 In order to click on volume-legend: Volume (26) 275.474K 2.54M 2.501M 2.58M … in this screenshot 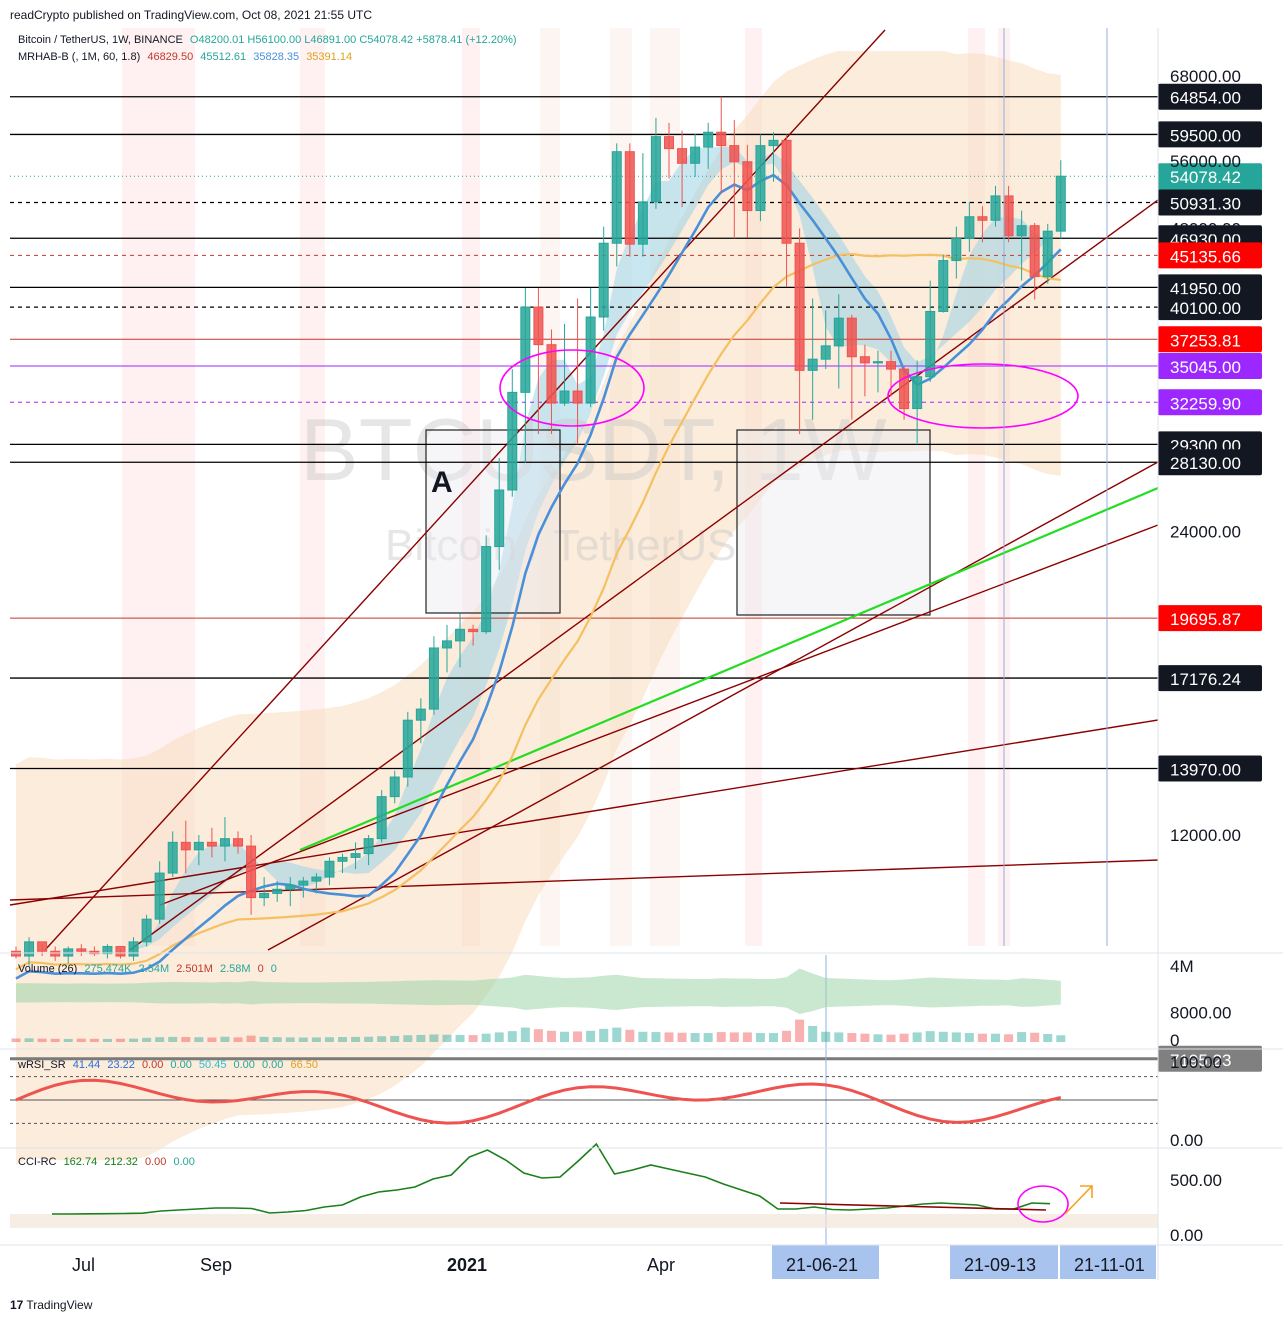, I will do `click(149, 969)`.